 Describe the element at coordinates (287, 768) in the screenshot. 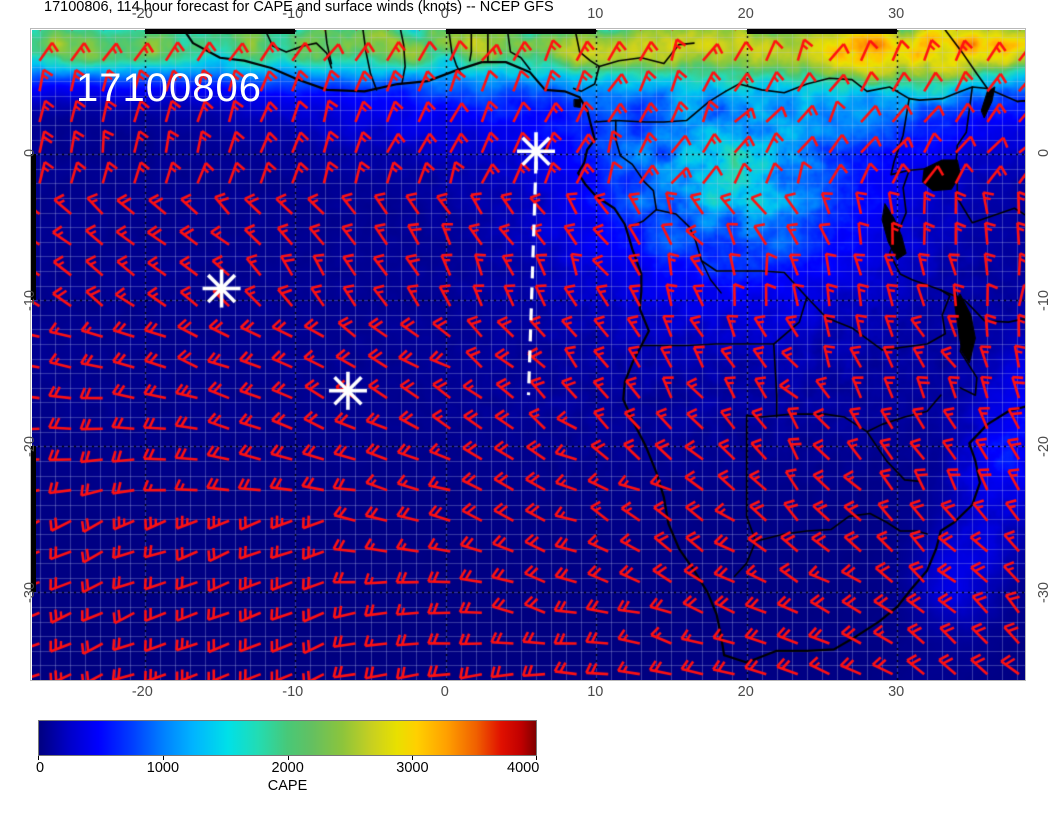

I see `colorbar-tick-label: 2000` at that location.